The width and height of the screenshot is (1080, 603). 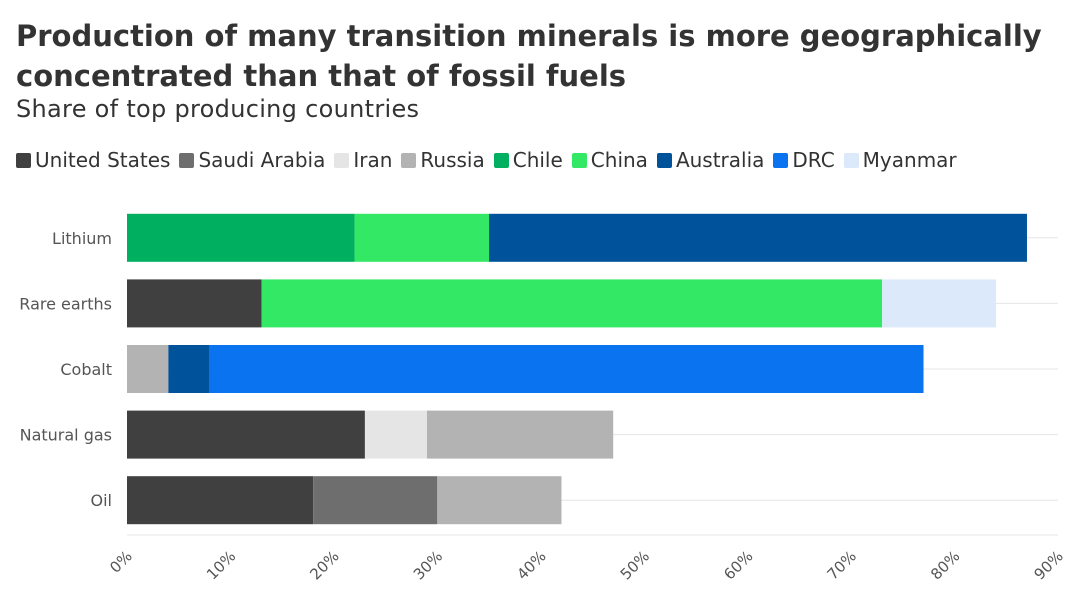 I want to click on x-tick-label: 60%, so click(x=738, y=565).